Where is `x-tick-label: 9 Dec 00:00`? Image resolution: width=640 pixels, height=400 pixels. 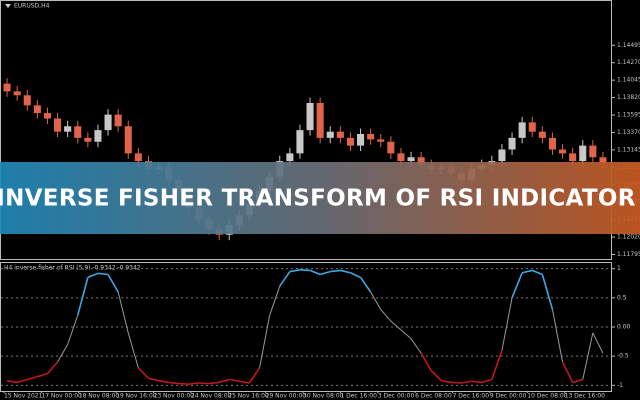 x-tick-label: 9 Dec 00:00 is located at coordinates (508, 396).